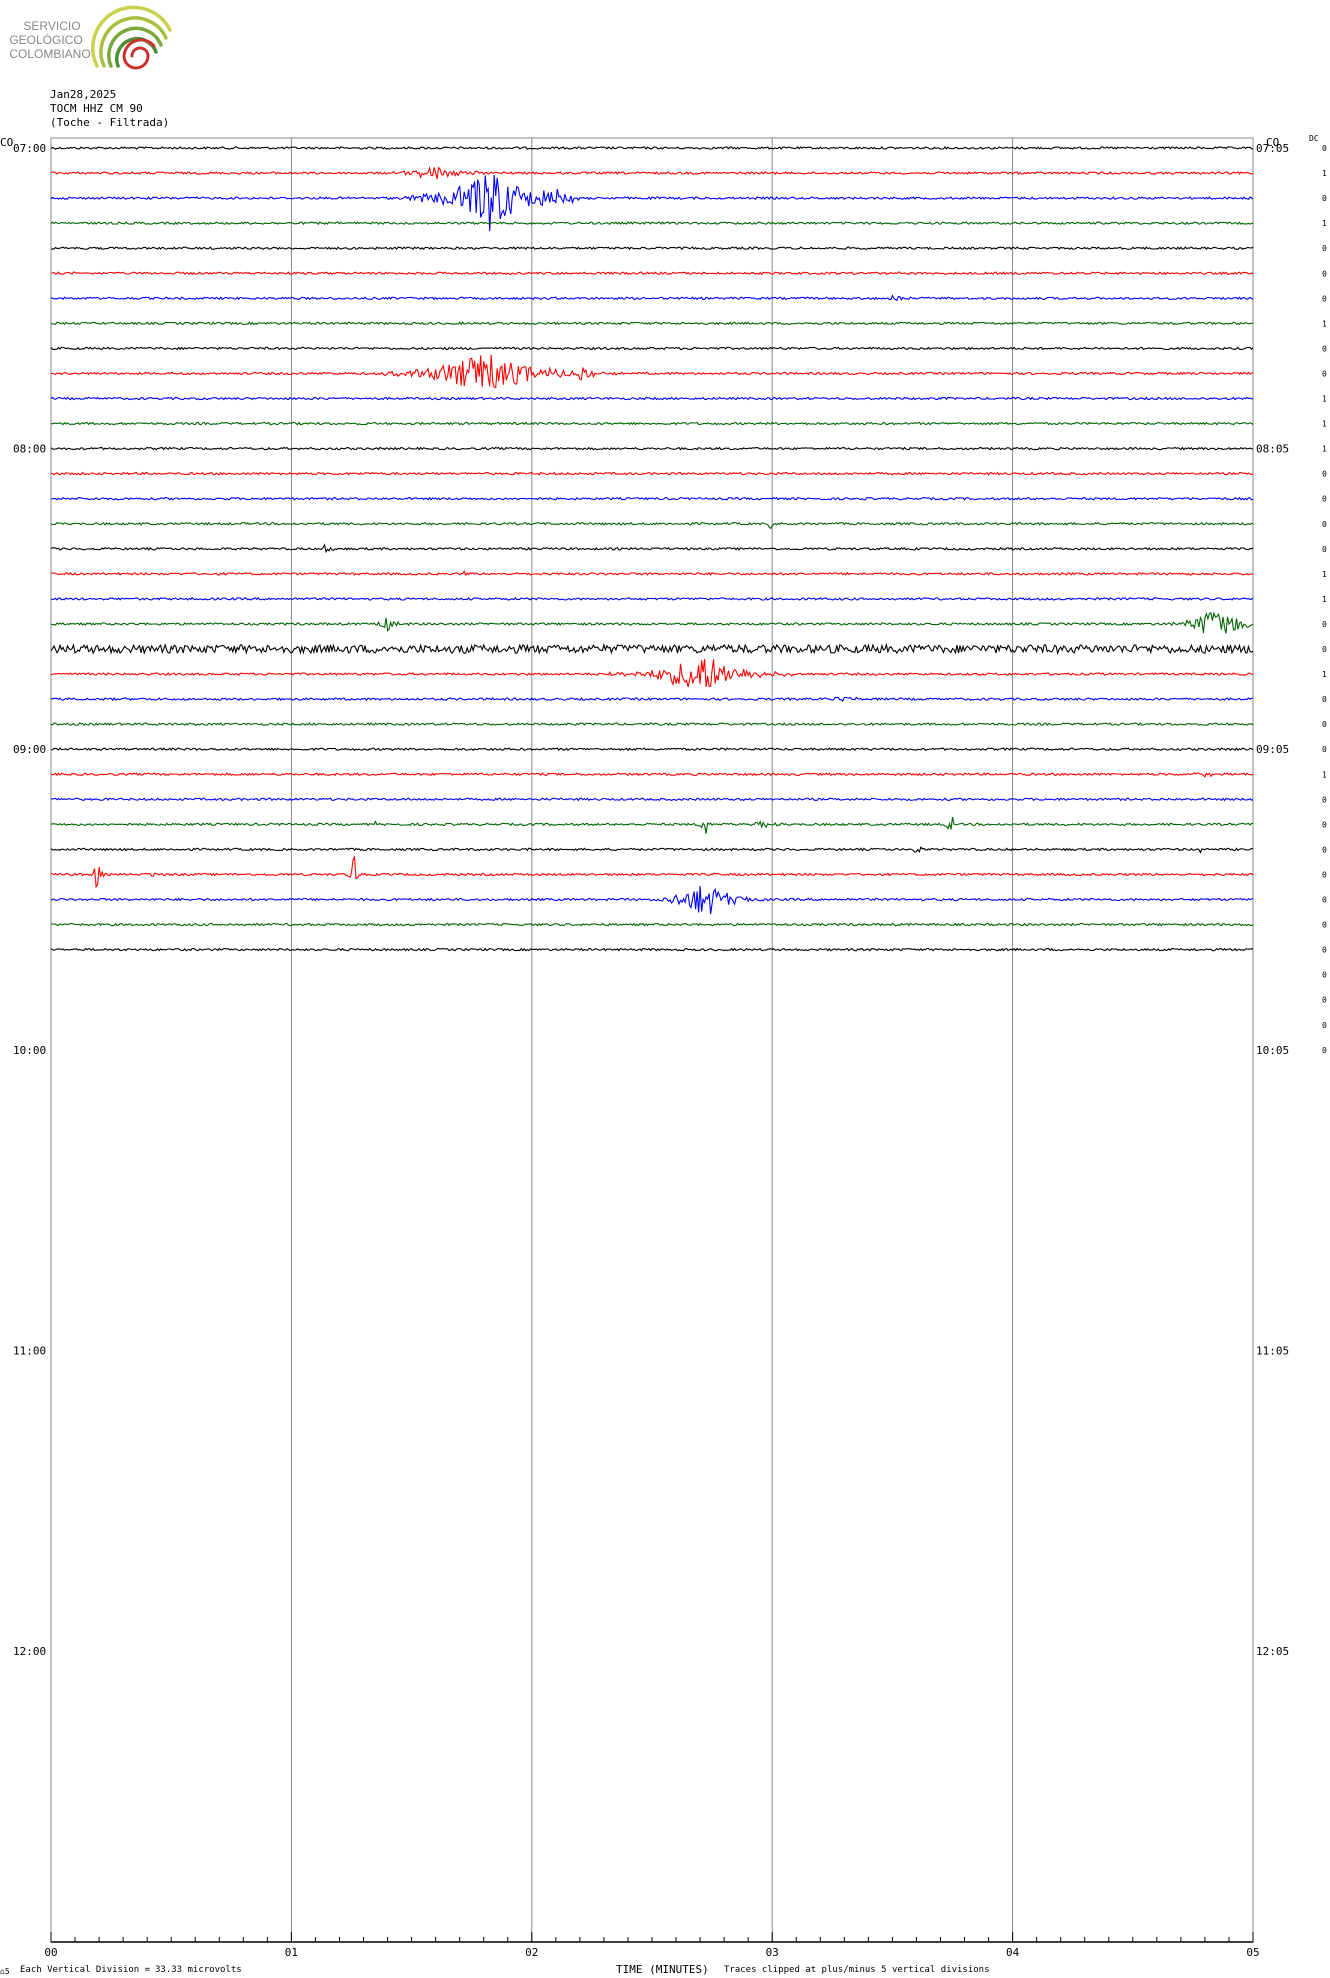 The width and height of the screenshot is (1330, 1978). What do you see at coordinates (29, 148) in the screenshot?
I see `hour-label-left: 07:00` at bounding box center [29, 148].